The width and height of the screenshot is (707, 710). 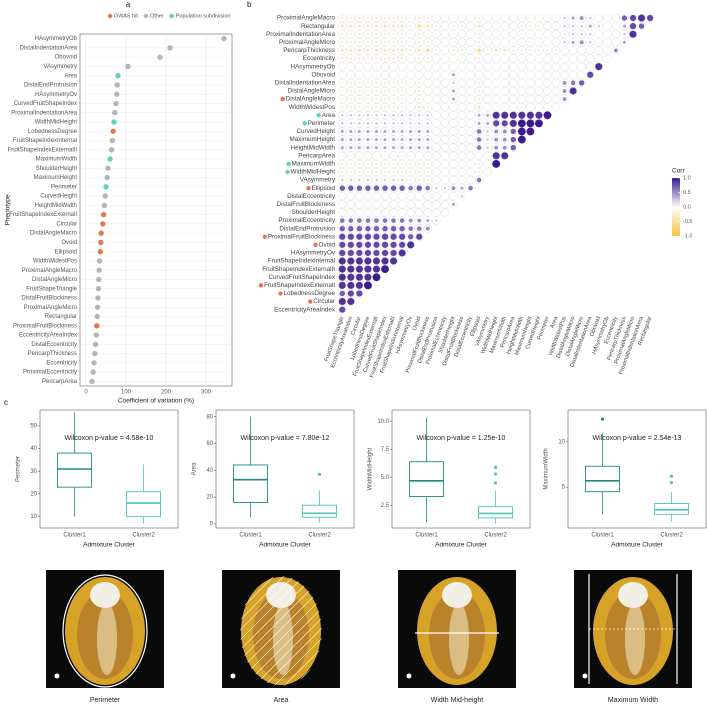 I want to click on y-tick-label: Area, so click(x=70, y=76).